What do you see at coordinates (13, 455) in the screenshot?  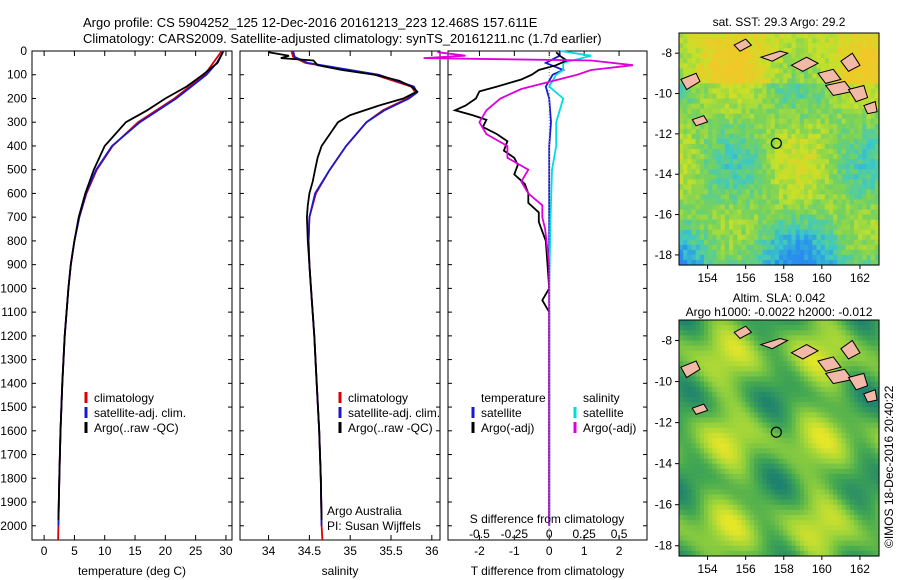 I see `y-tick-label: 1700` at bounding box center [13, 455].